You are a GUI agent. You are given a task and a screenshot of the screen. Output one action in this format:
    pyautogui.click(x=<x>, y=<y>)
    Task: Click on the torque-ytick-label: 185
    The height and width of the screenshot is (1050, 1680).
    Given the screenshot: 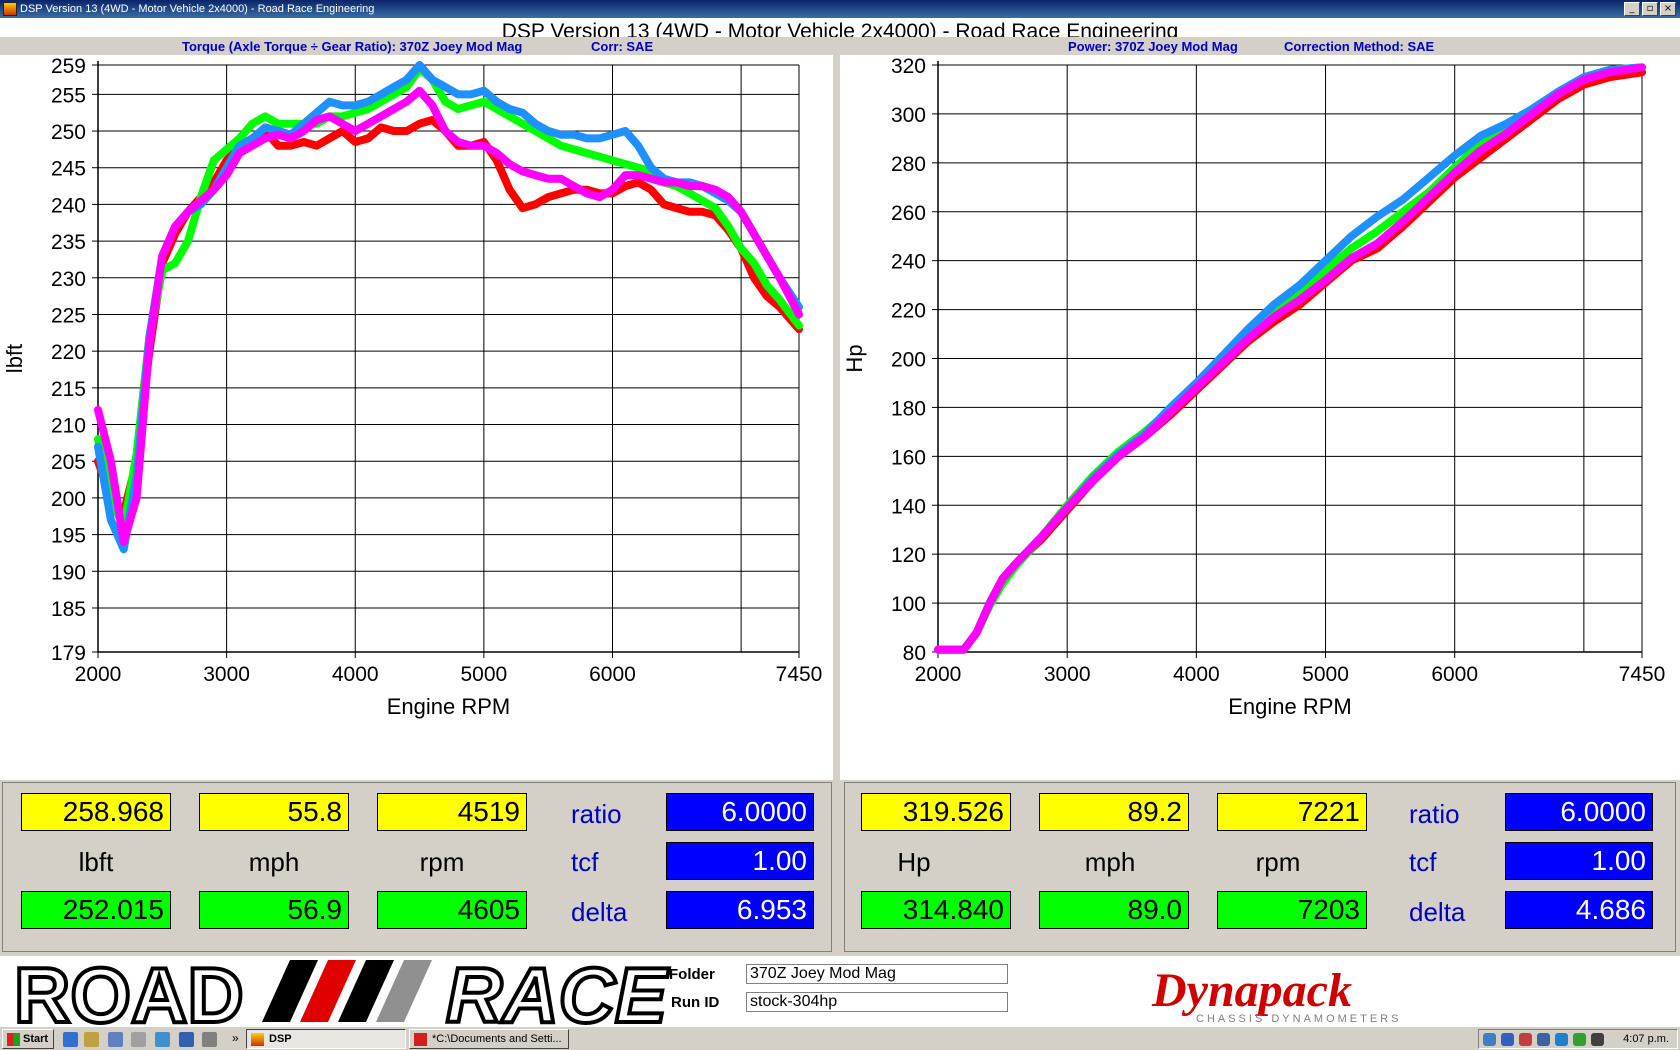 What is the action you would take?
    pyautogui.click(x=68, y=609)
    